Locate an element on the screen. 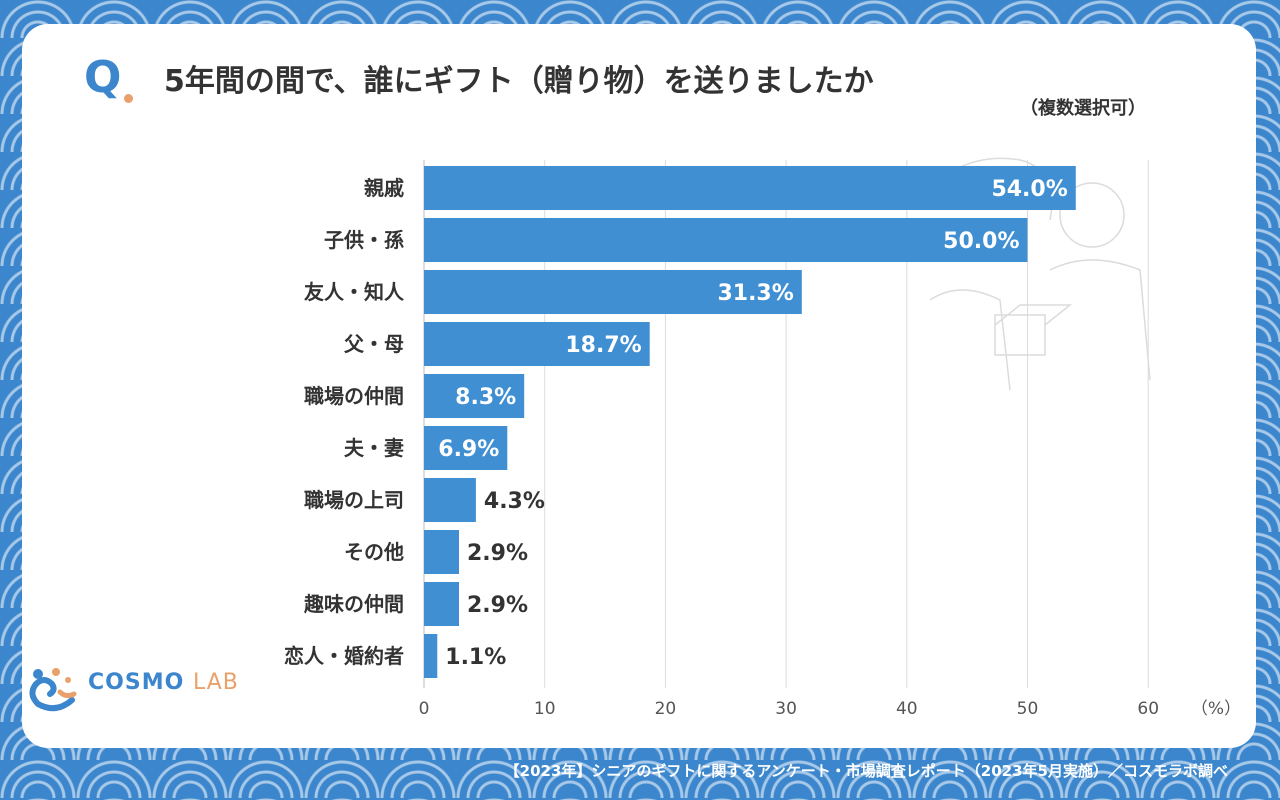 This screenshot has width=1280, height=800. category-label: 職場の仲間 is located at coordinates (354, 396).